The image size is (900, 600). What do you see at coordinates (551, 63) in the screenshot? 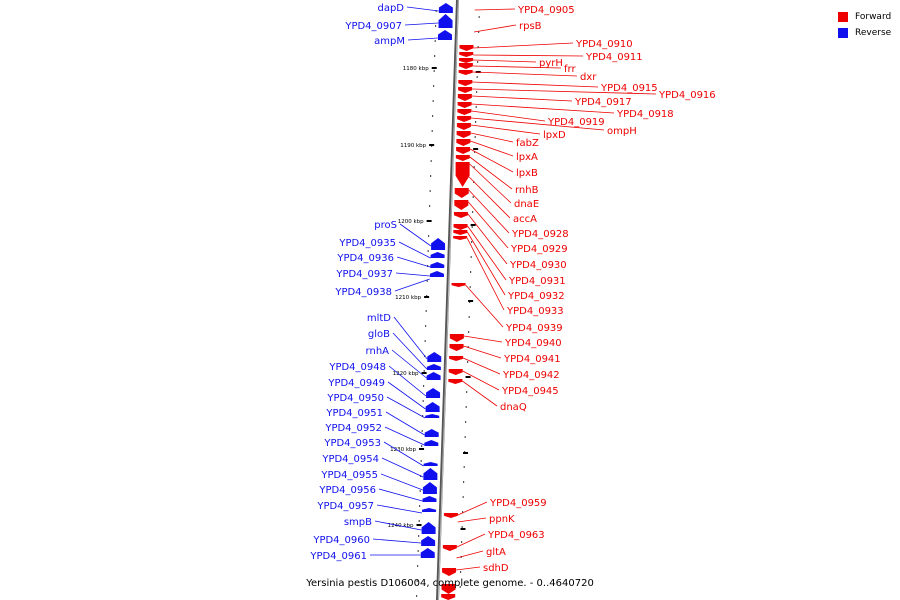
I see `forward-gene-label: pyrH` at bounding box center [551, 63].